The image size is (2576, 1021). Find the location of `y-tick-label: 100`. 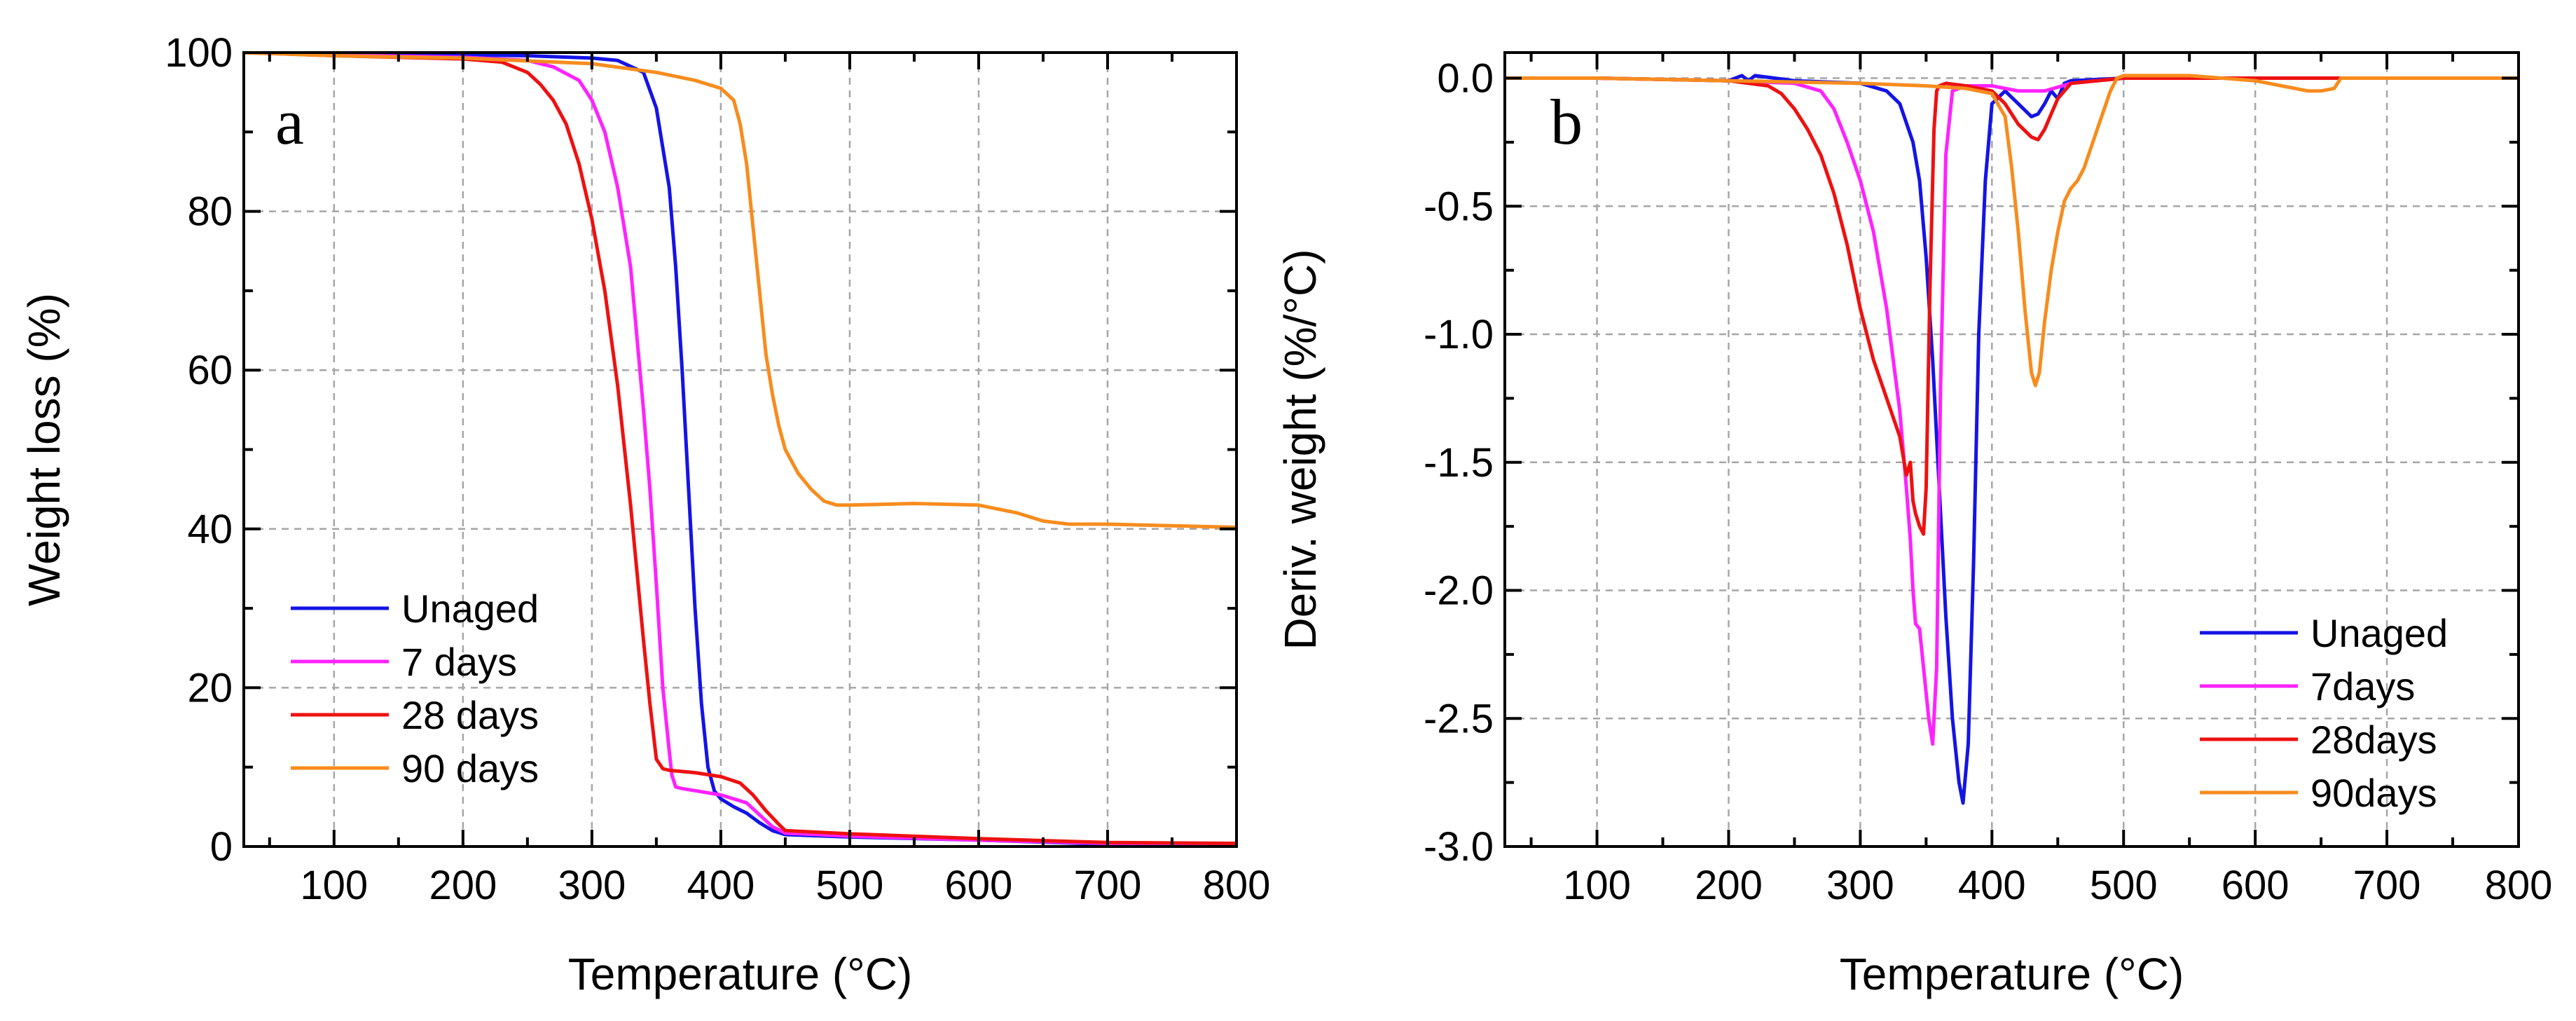

y-tick-label: 100 is located at coordinates (199, 53).